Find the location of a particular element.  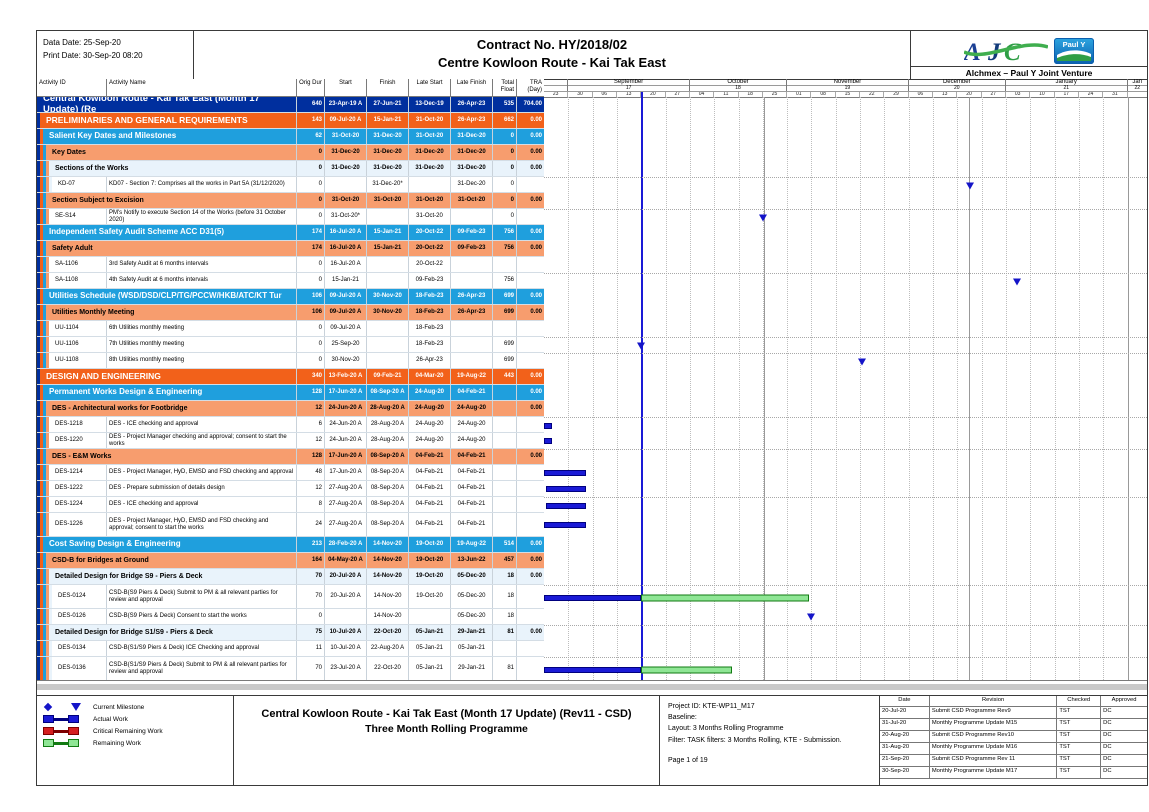

week-tick: 08 is located at coordinates (823, 95).